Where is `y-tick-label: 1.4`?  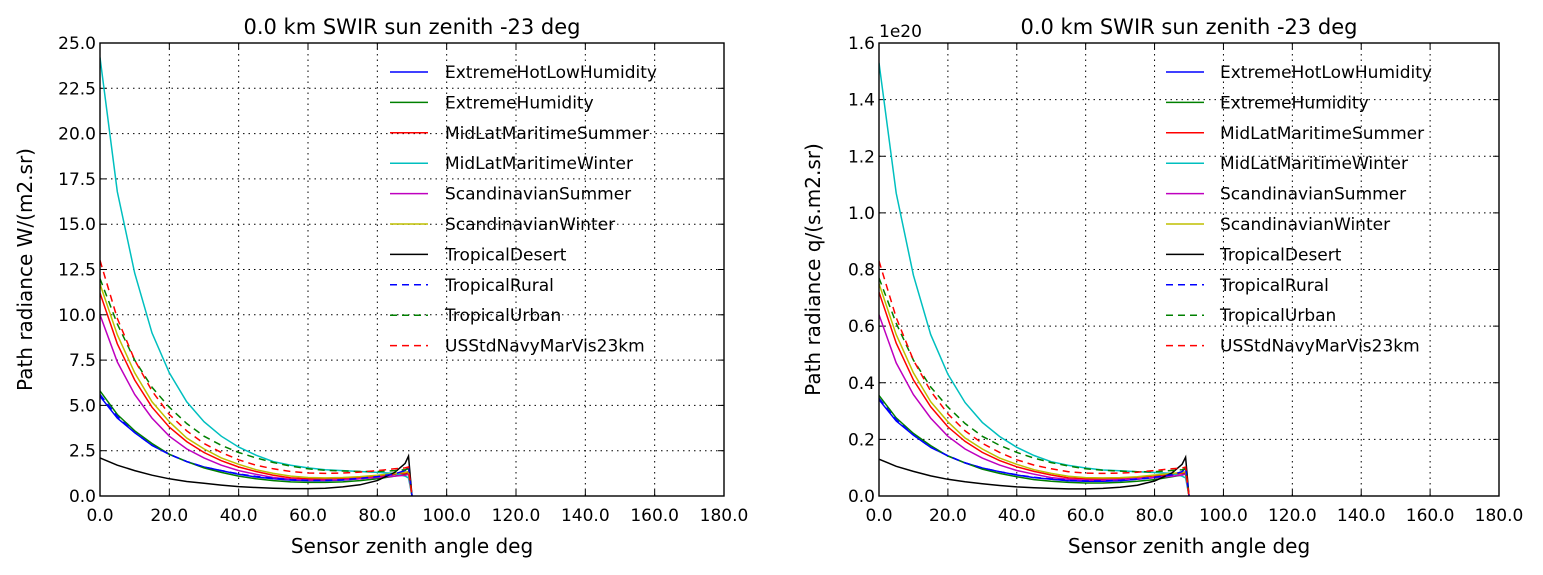
y-tick-label: 1.4 is located at coordinates (861, 101).